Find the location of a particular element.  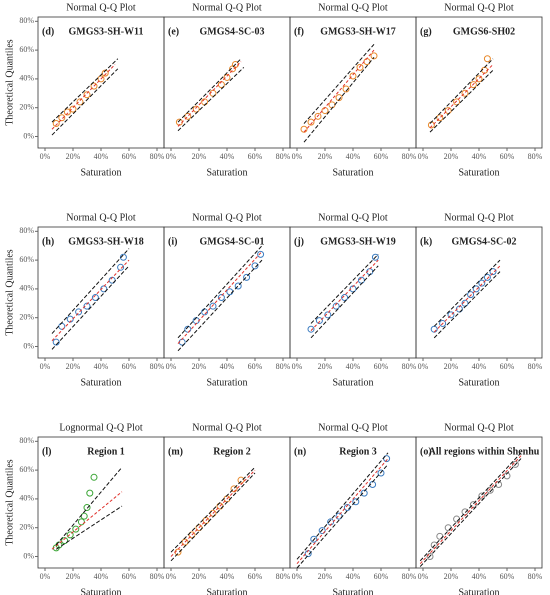

panel-subtitle: GMGS3-SH-W11 is located at coordinates (105, 31).